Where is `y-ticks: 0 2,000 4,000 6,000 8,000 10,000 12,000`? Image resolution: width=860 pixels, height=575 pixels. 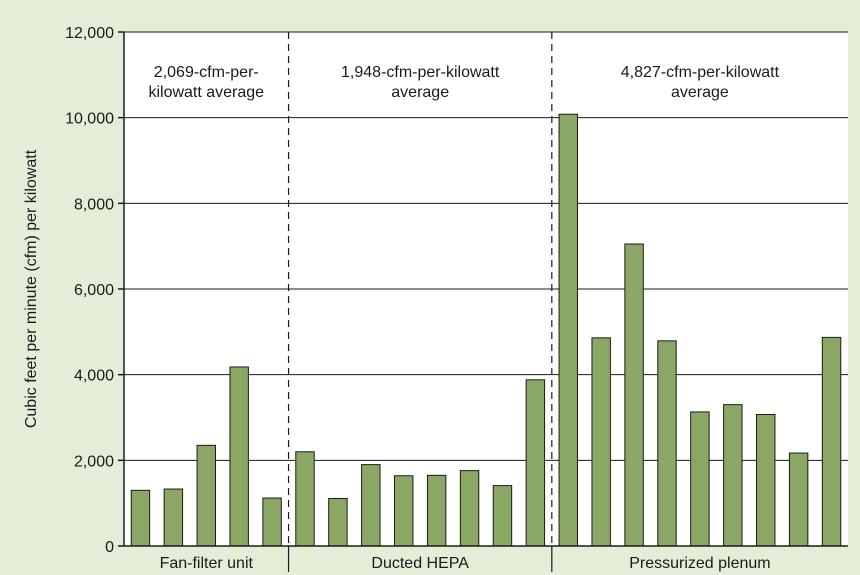 y-ticks: 0 2,000 4,000 6,000 8,000 10,000 12,000 is located at coordinates (94, 290).